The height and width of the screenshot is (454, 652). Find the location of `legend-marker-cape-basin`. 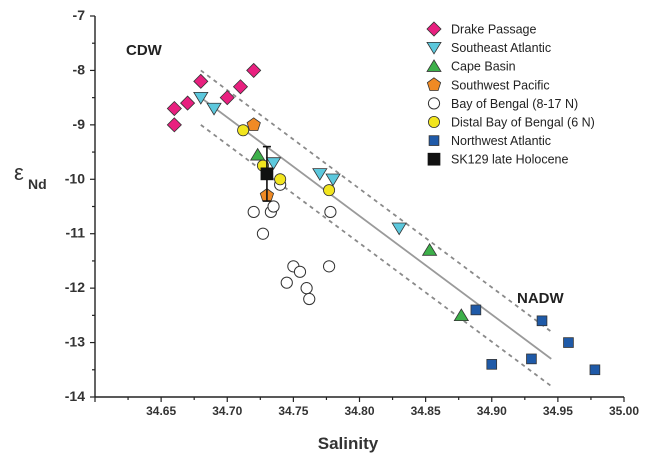

legend-marker-cape-basin is located at coordinates (434, 65).